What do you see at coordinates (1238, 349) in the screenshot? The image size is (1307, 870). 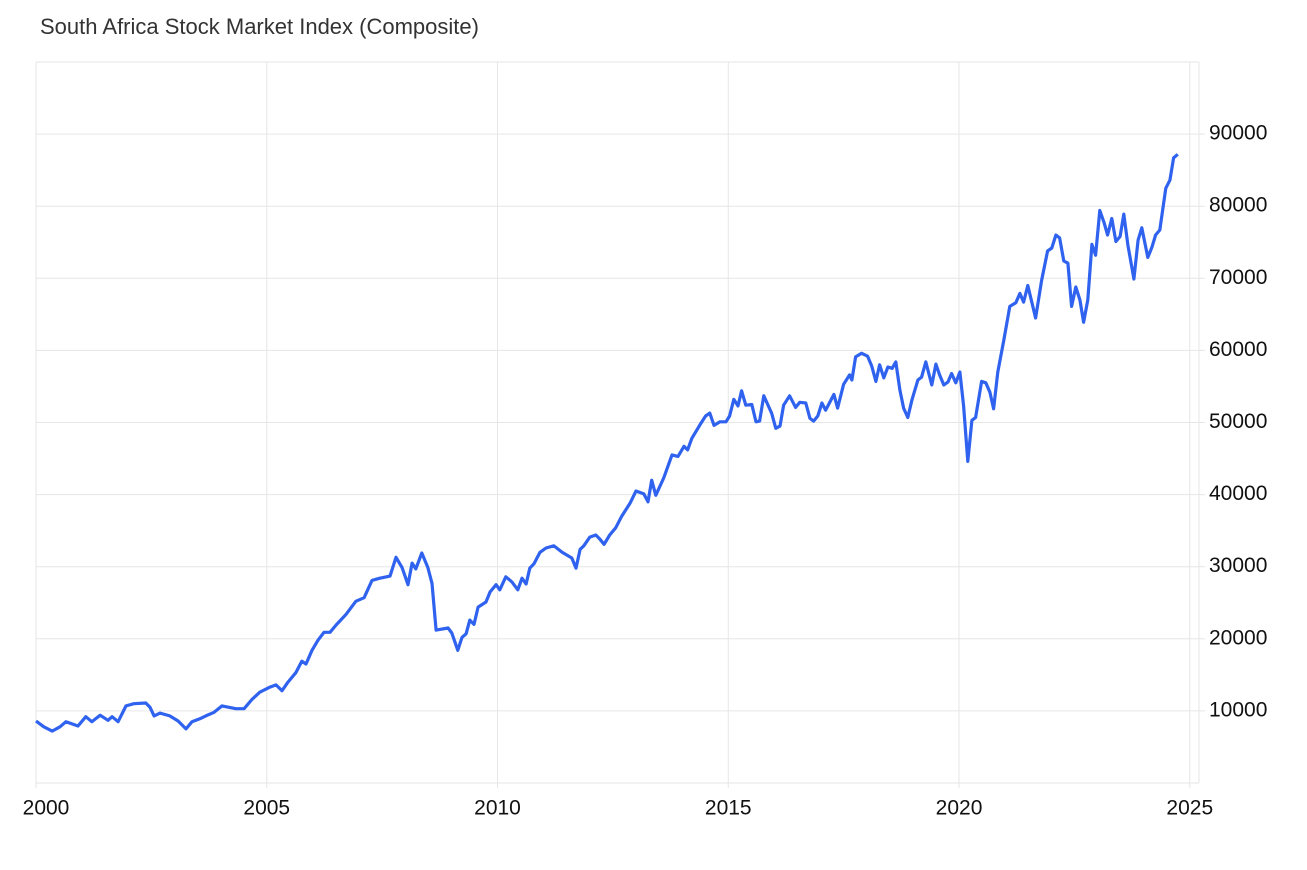 I see `y-tick-label: 60000` at bounding box center [1238, 349].